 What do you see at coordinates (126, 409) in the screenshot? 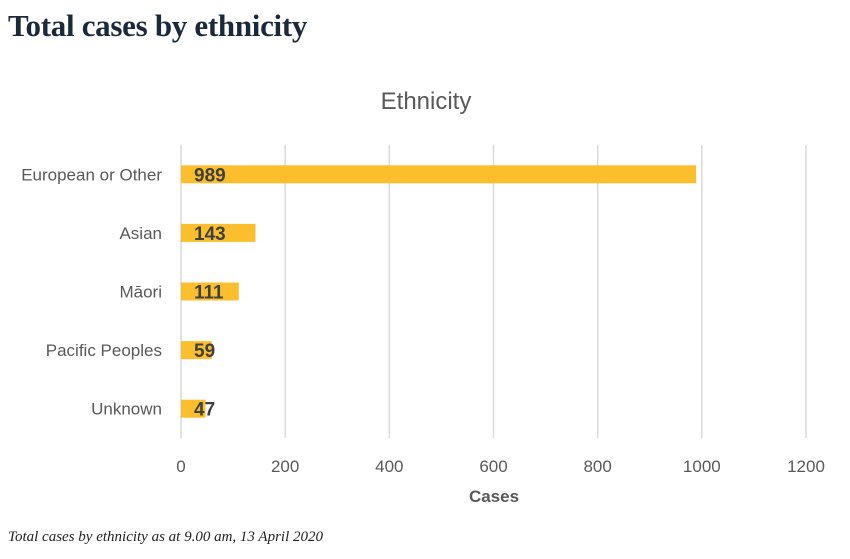
I see `category-label-4: Unknown` at bounding box center [126, 409].